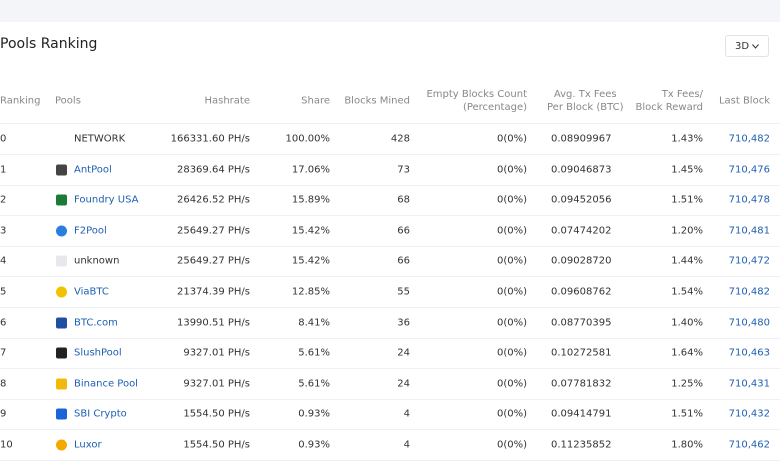  What do you see at coordinates (749, 170) in the screenshot?
I see `cell: 710,476` at bounding box center [749, 170].